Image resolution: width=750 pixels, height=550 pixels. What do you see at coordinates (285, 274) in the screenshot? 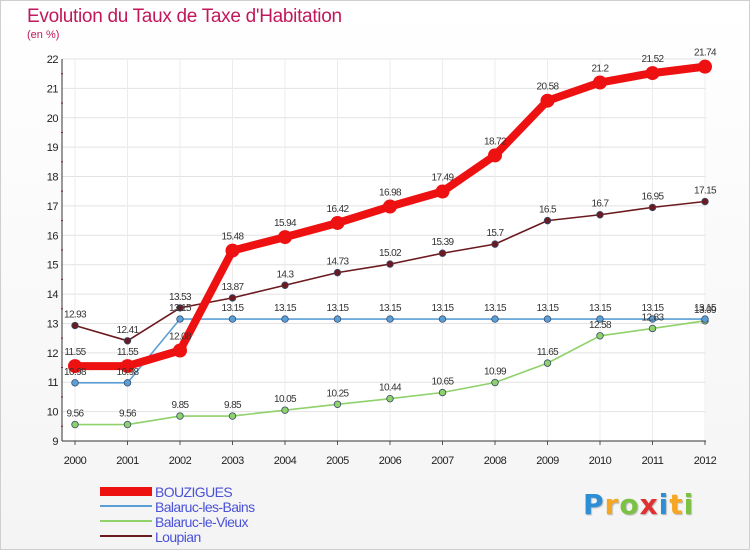
I see `data-label-loupian: 14.3` at bounding box center [285, 274].